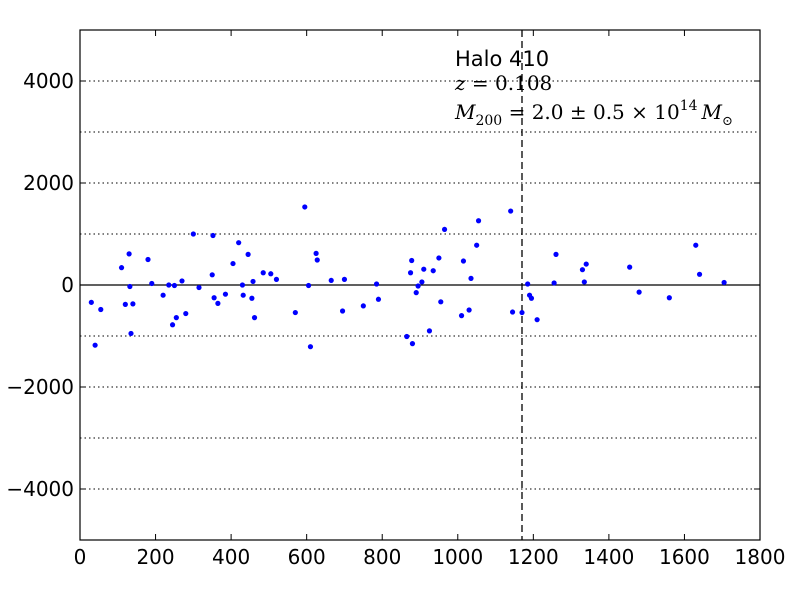  I want to click on y-tick-label: 0, so click(67, 285).